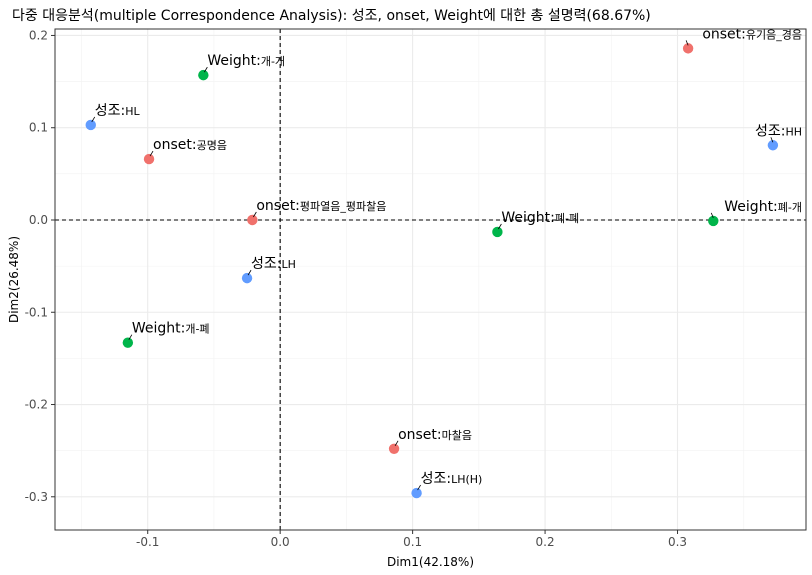  What do you see at coordinates (36, 405) in the screenshot?
I see `y-tick-label: -0.2` at bounding box center [36, 405].